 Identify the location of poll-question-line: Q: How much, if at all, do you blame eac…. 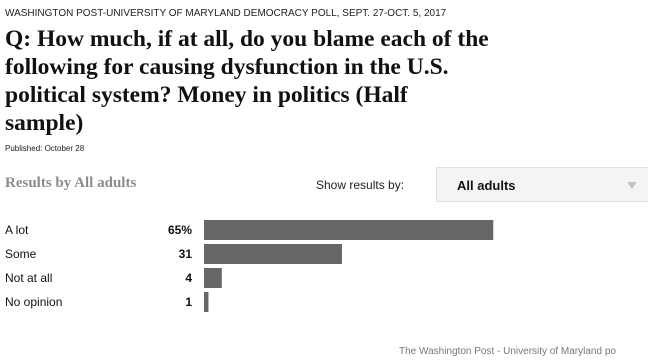
(247, 39).